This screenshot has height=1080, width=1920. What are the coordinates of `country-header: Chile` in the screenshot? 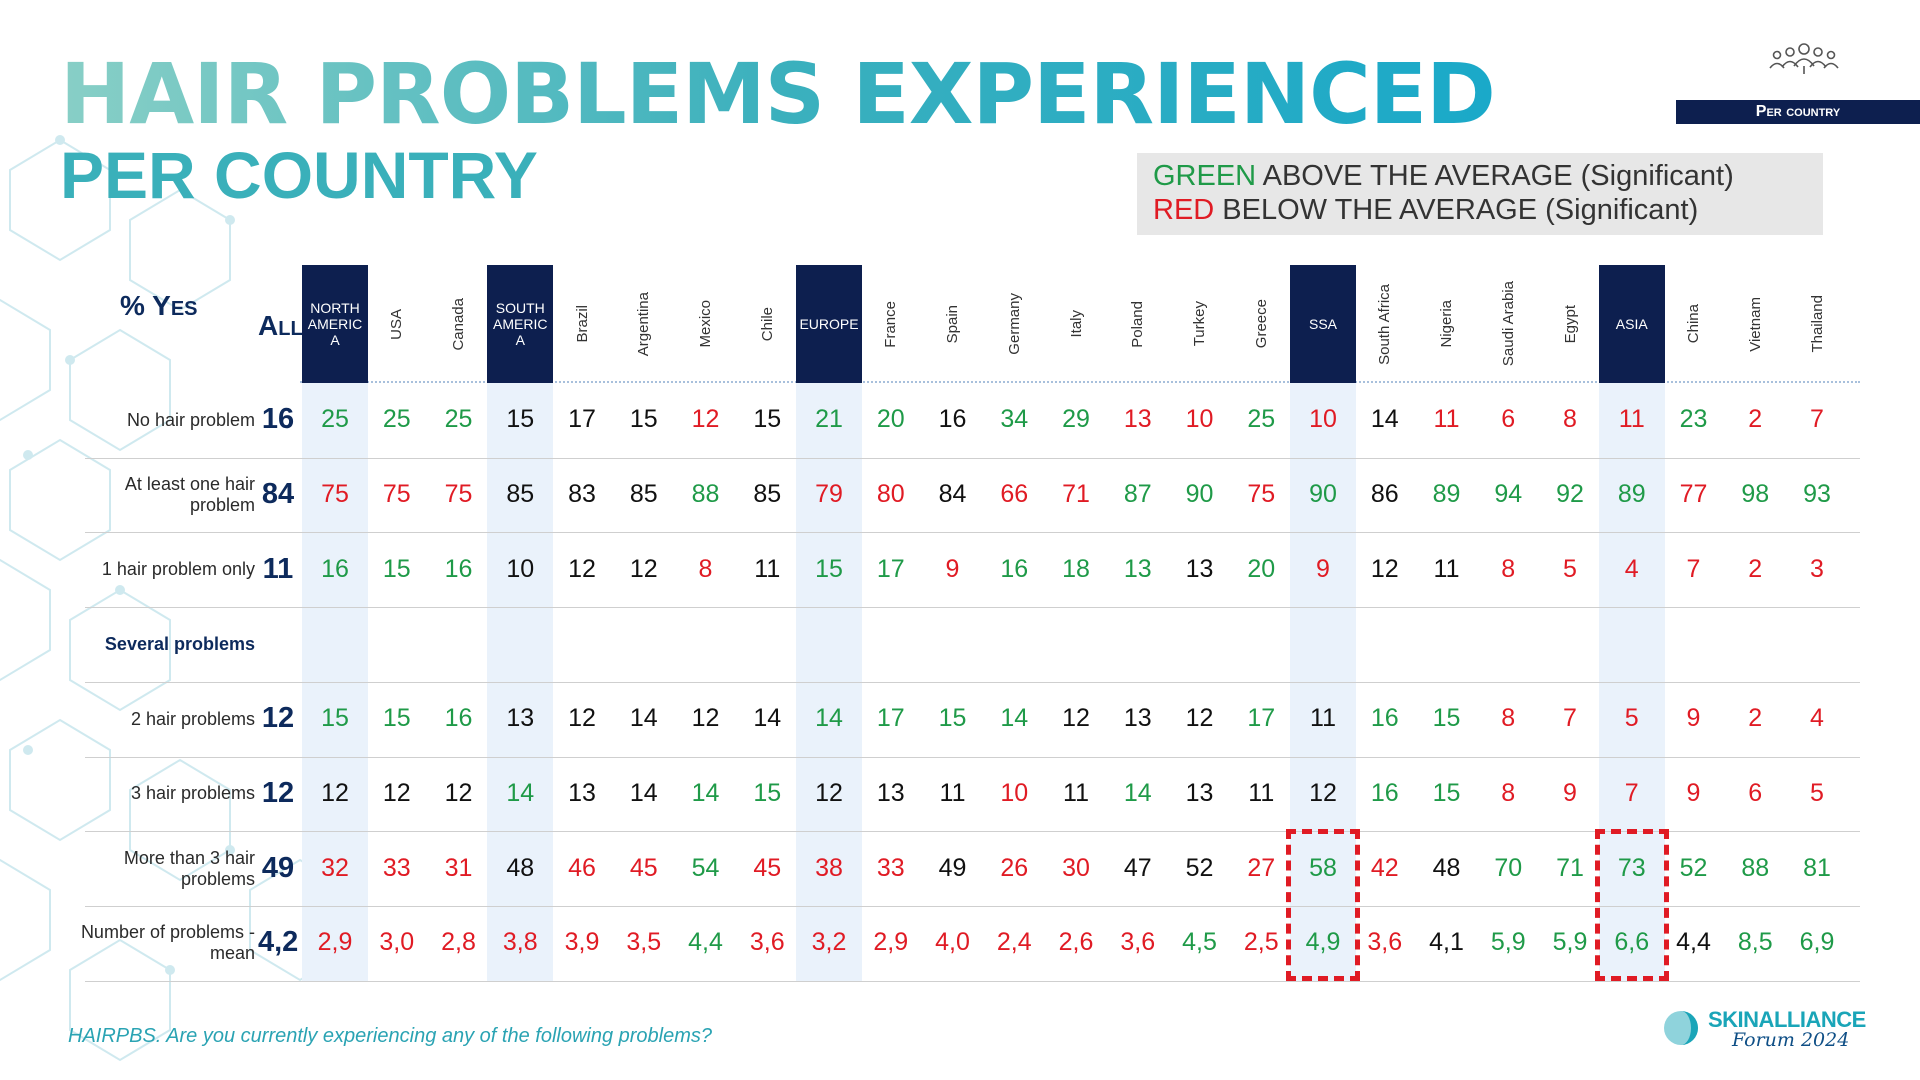 It's located at (767, 324).